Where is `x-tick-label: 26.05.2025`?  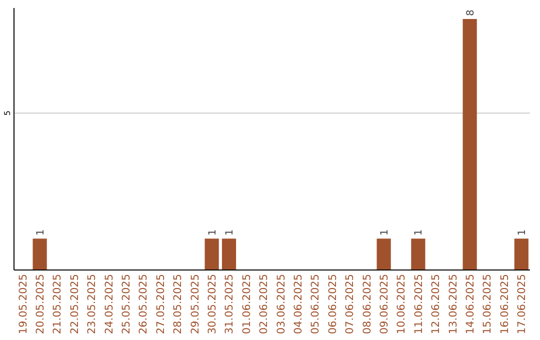
x-tick-label: 26.05.2025 is located at coordinates (144, 304).